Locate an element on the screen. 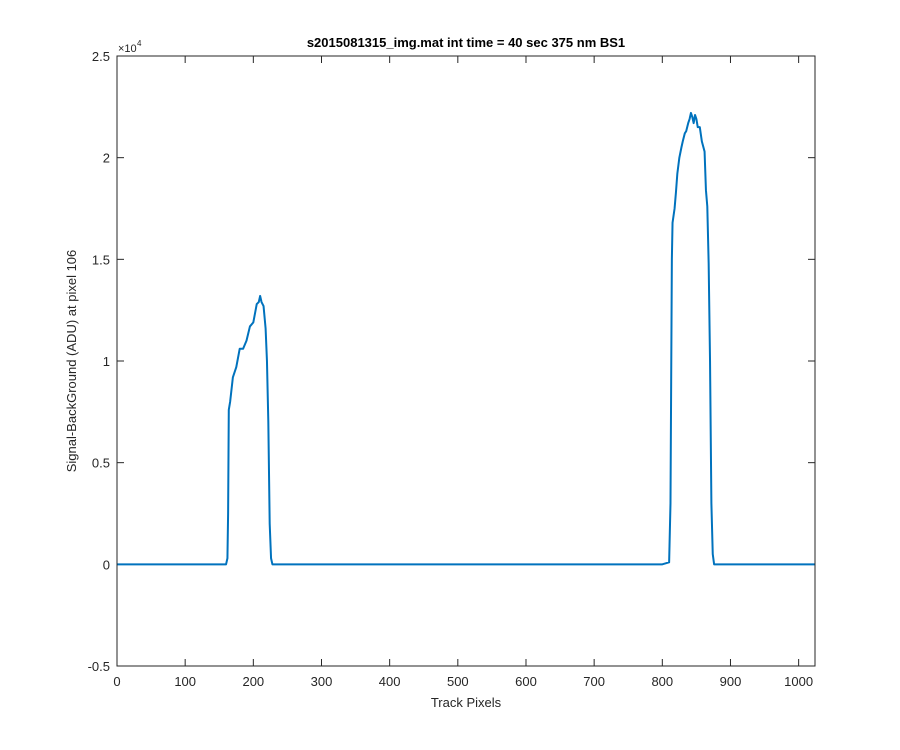 Image resolution: width=900 pixels, height=750 pixels. x-tick-label: 100 is located at coordinates (185, 681).